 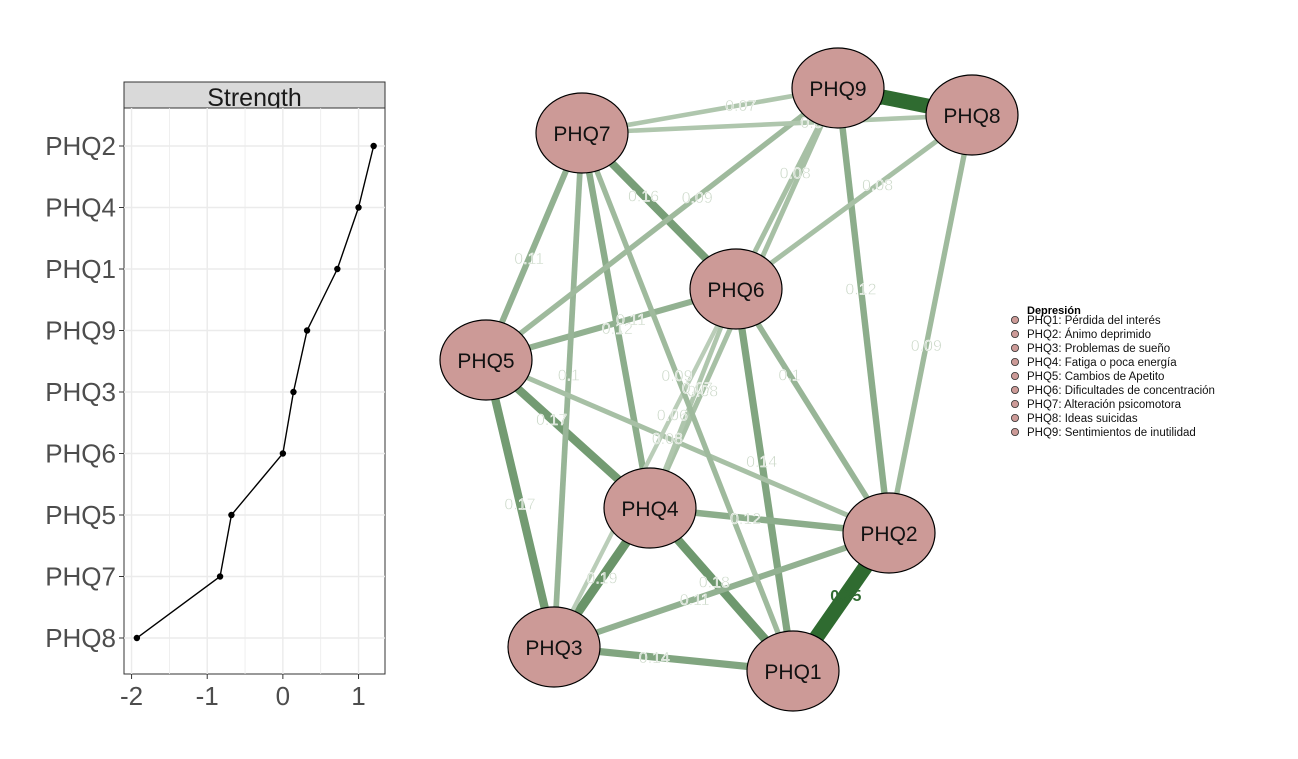 What do you see at coordinates (662, 224) in the screenshot?
I see `edge-phq5-phq9` at bounding box center [662, 224].